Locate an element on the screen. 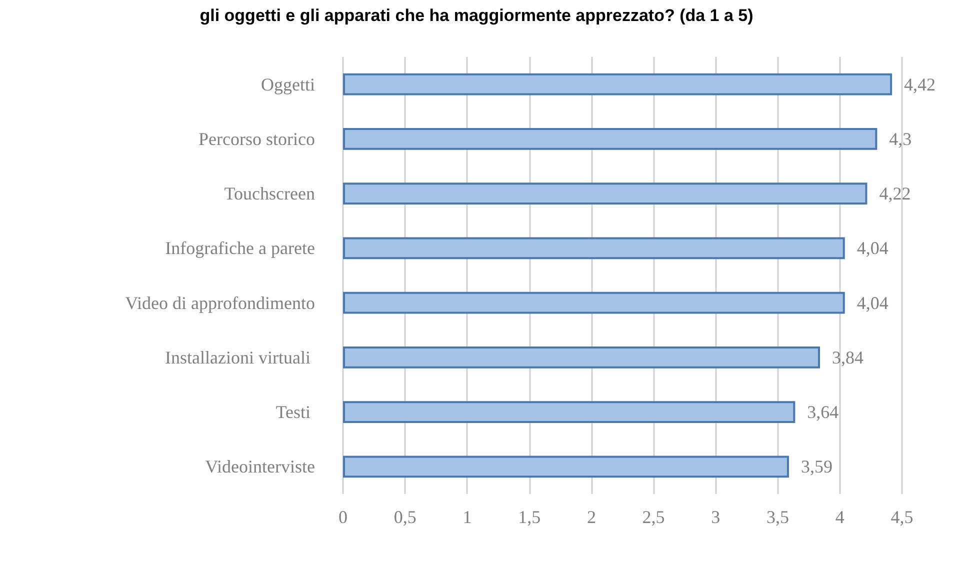 The height and width of the screenshot is (580, 953). x-tick-label: 0 is located at coordinates (343, 517).